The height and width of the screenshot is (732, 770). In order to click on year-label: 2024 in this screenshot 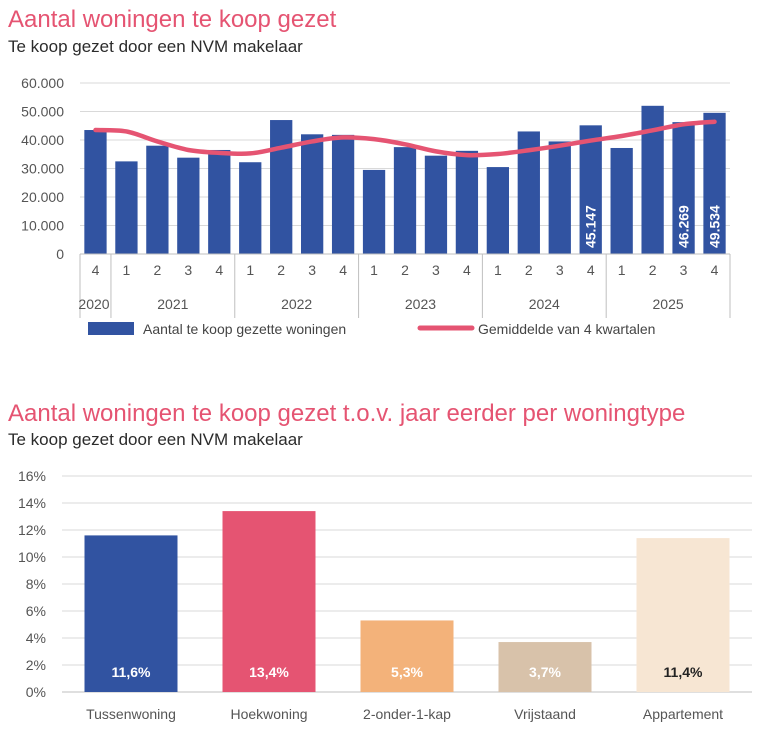, I will do `click(544, 304)`.